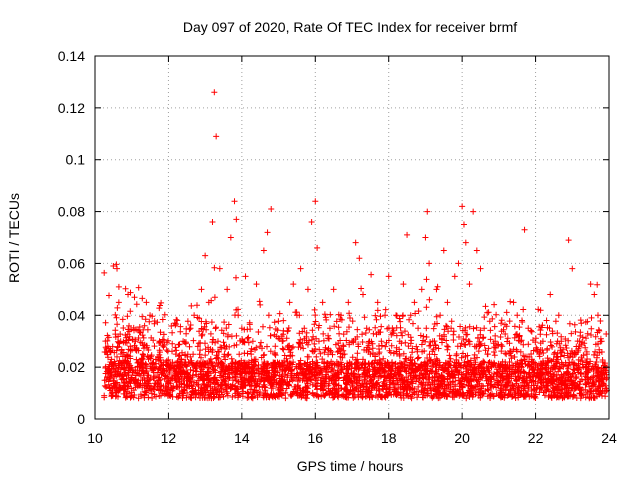 This screenshot has width=640, height=480. Describe the element at coordinates (169, 438) in the screenshot. I see `x-tick-label: 12` at that location.